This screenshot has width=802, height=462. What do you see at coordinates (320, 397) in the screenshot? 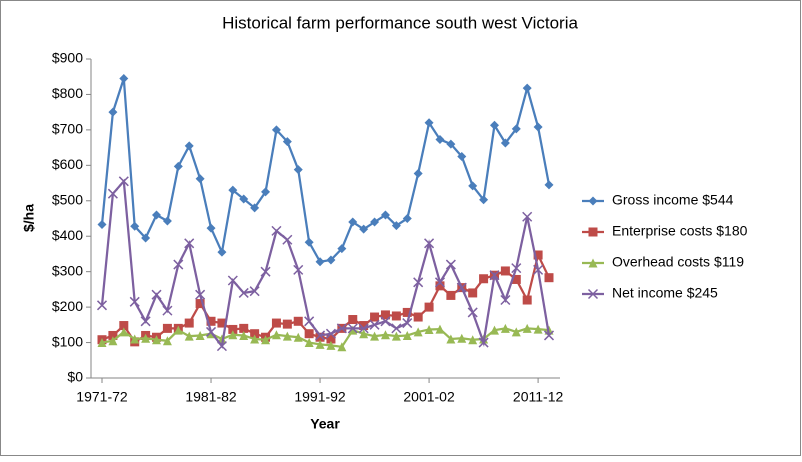
I see `x-tick-label: 1991-92` at bounding box center [320, 397].